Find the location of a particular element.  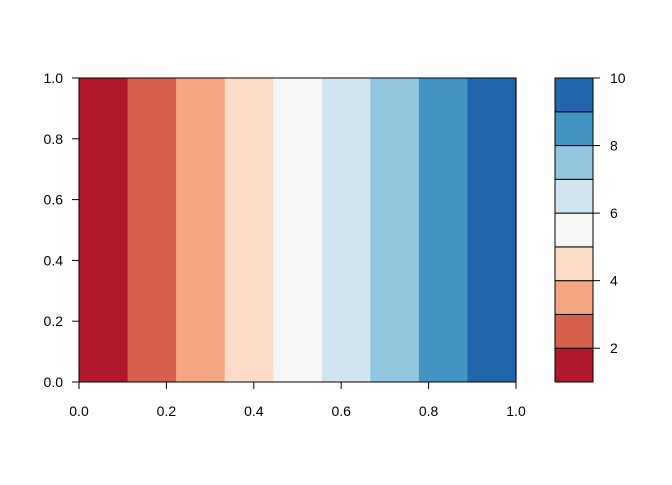

color-key-tick-label: 2 is located at coordinates (614, 348).